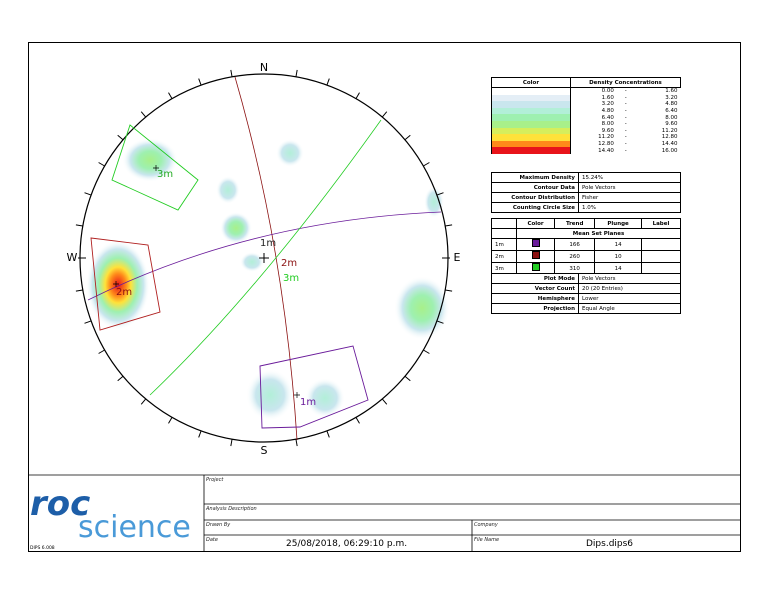  I want to click on range: 14.40, so click(669, 144).